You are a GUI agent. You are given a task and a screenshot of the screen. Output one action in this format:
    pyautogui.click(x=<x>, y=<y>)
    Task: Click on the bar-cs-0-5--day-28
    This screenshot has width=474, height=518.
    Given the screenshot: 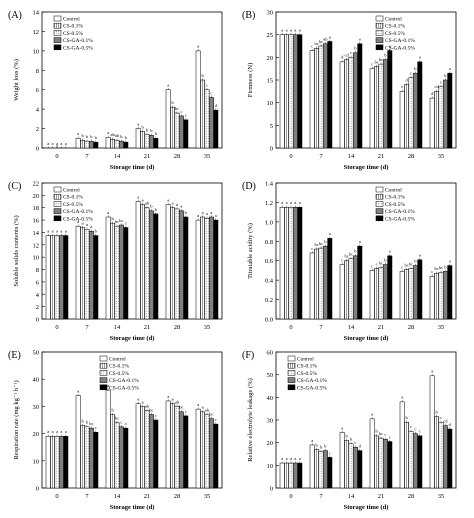 What is the action you would take?
    pyautogui.click(x=177, y=447)
    